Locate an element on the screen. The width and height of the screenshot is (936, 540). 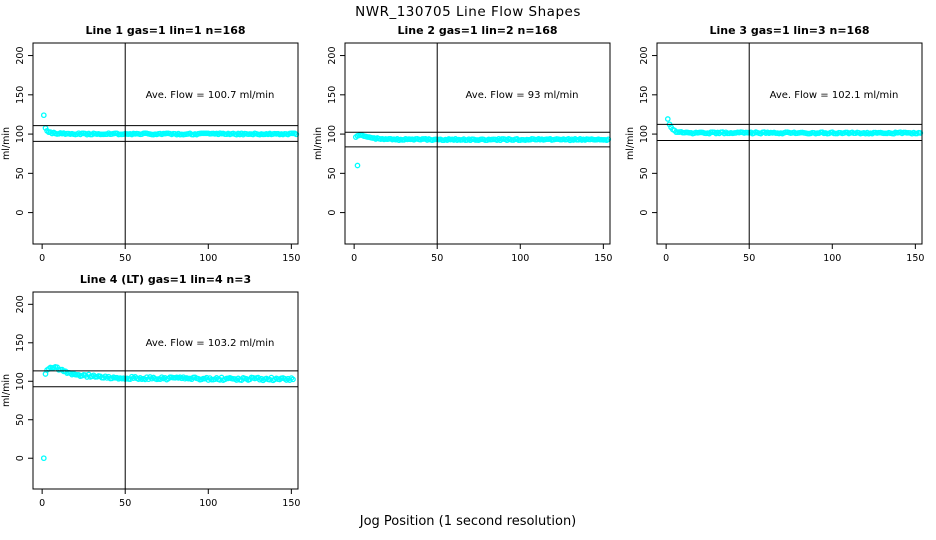
panel-title: Line 1 gas=1 lin=1 n=168 is located at coordinates (165, 30).